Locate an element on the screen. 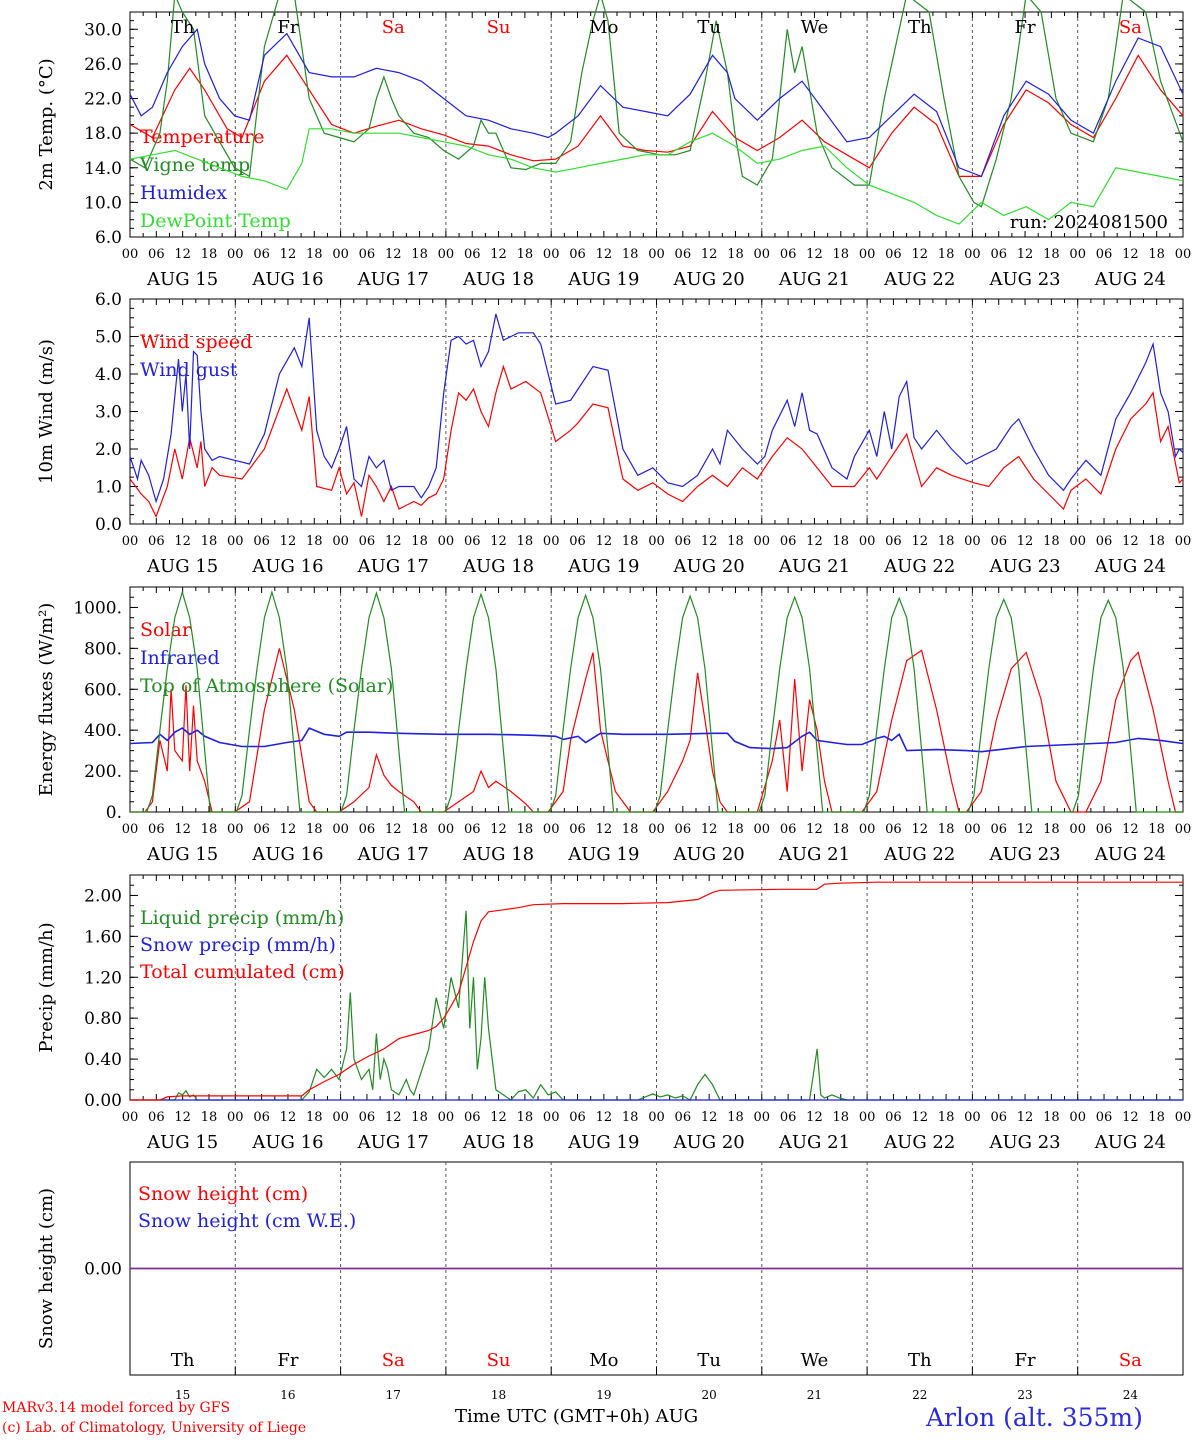 This screenshot has width=1194, height=1440. y-tick-label: 26.0 is located at coordinates (103, 65).